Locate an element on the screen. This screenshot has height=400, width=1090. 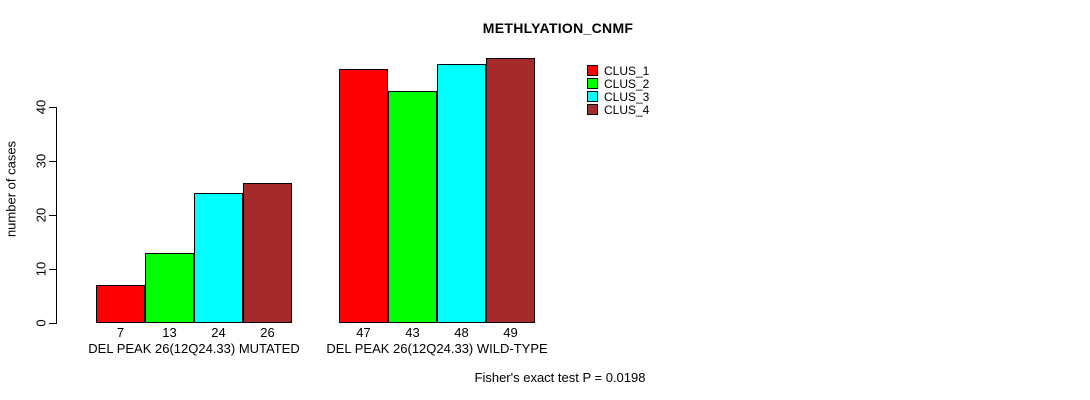
y-axis-title: number of cases is located at coordinates (11, 189).